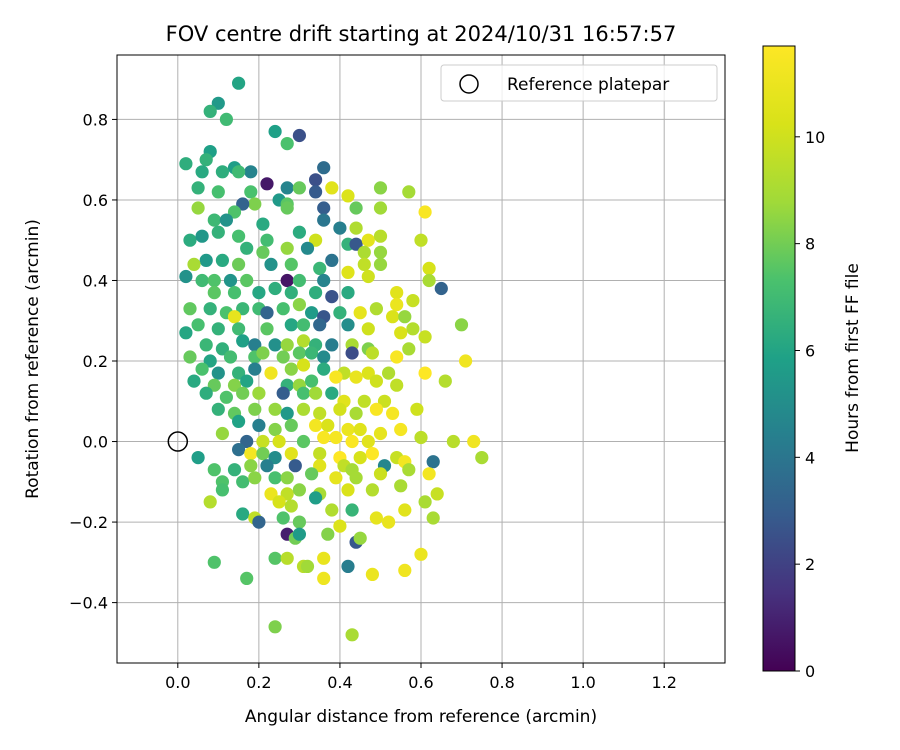 The height and width of the screenshot is (750, 900). Describe the element at coordinates (88, 603) in the screenshot. I see `y-tick-label: −0.4` at that location.